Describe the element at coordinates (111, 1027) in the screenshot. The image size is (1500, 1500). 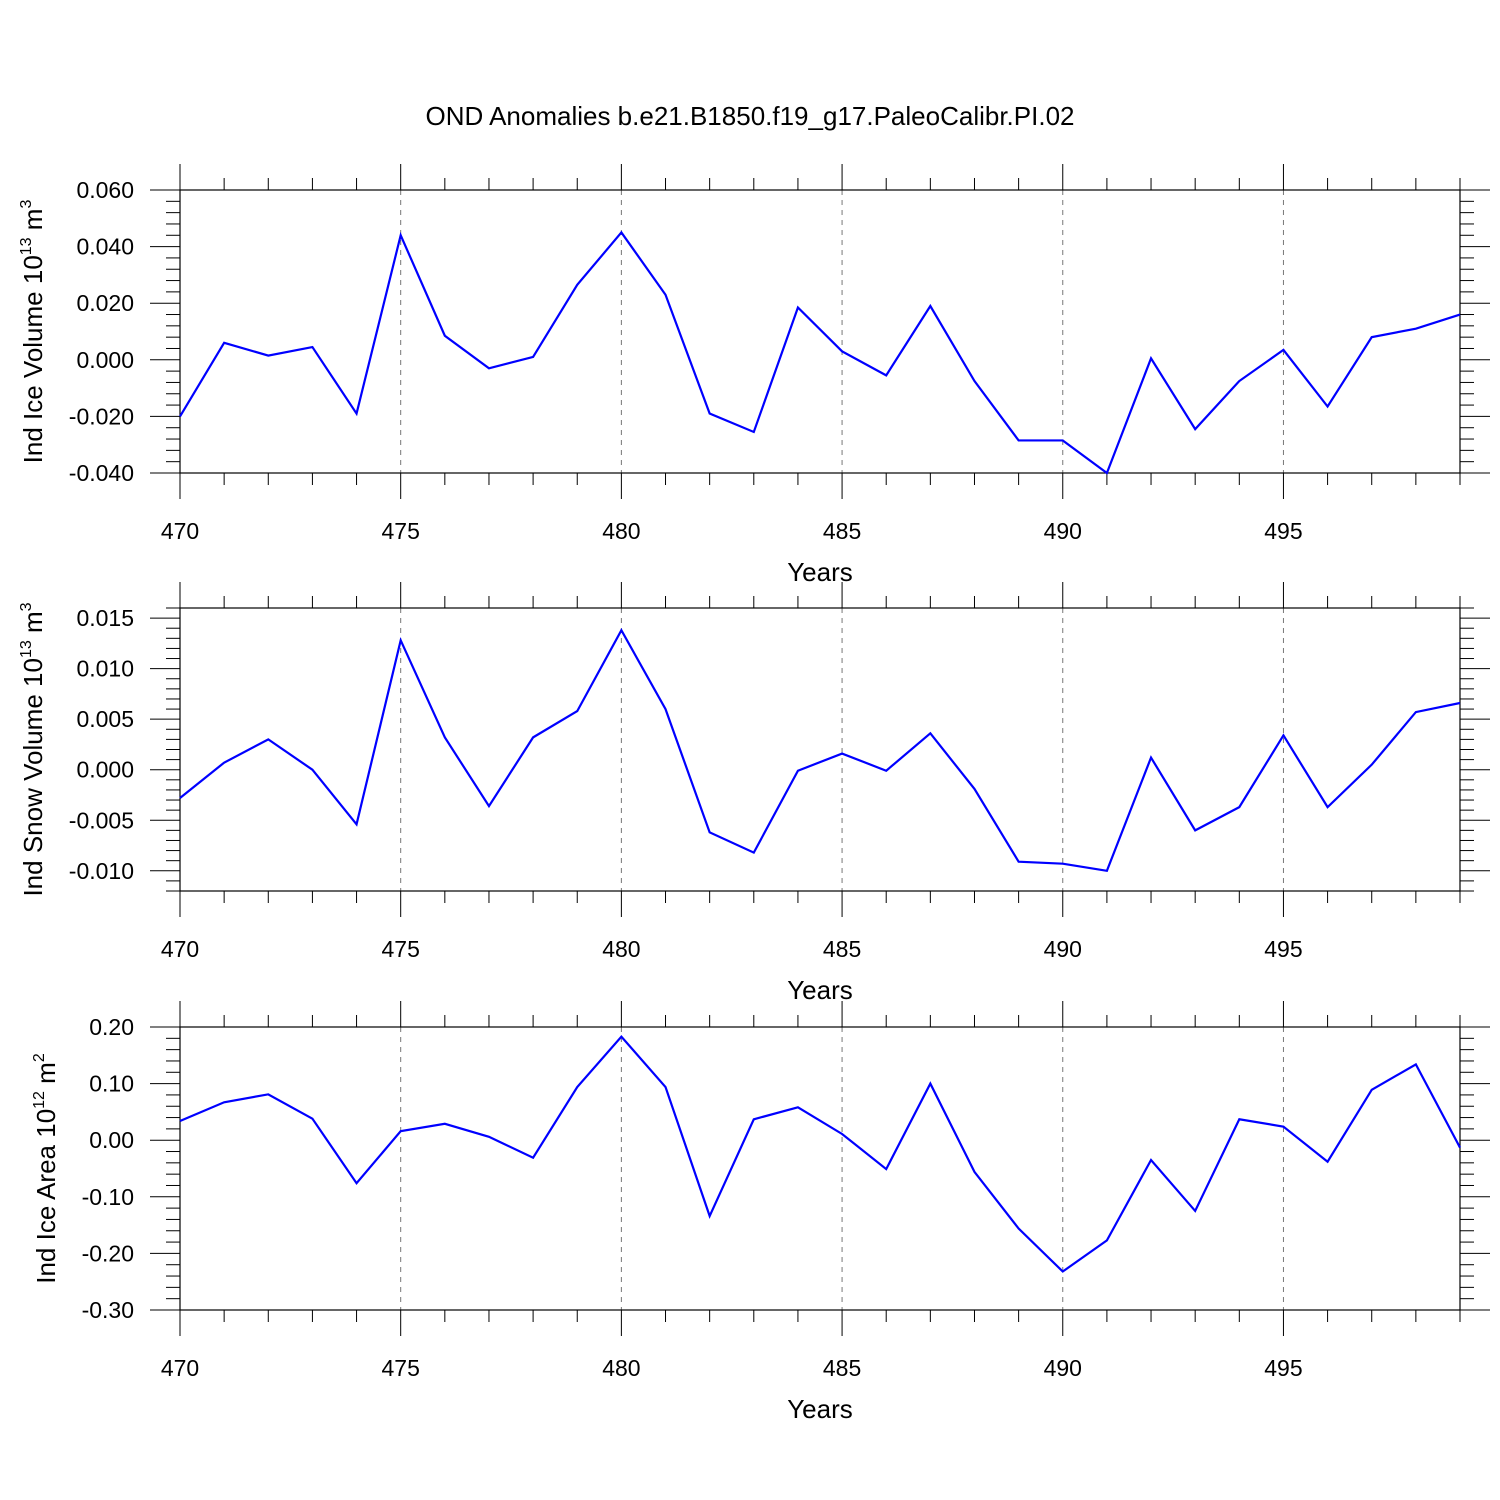
I see `y-tick-label: 0.20` at that location.